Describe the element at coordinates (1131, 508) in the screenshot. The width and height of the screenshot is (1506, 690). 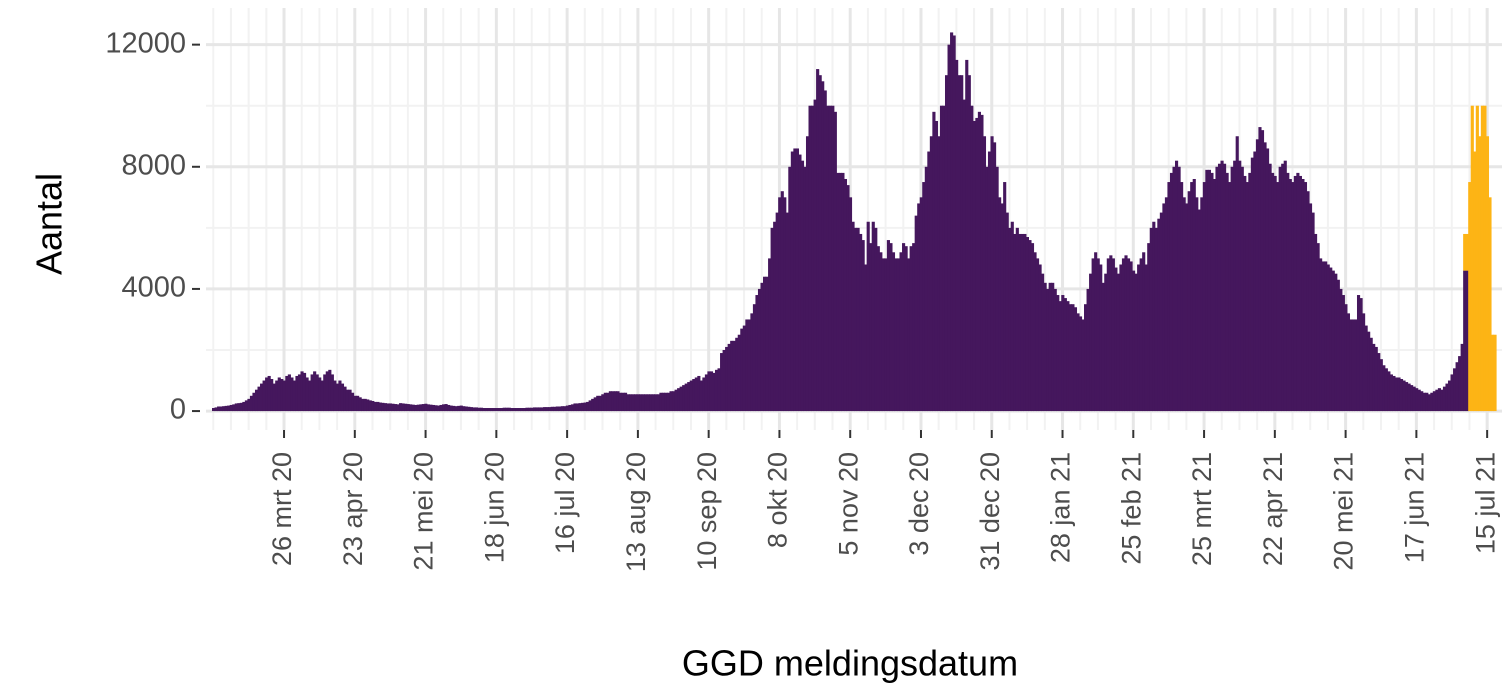
I see `x-tick-label: 25 feb 21` at that location.